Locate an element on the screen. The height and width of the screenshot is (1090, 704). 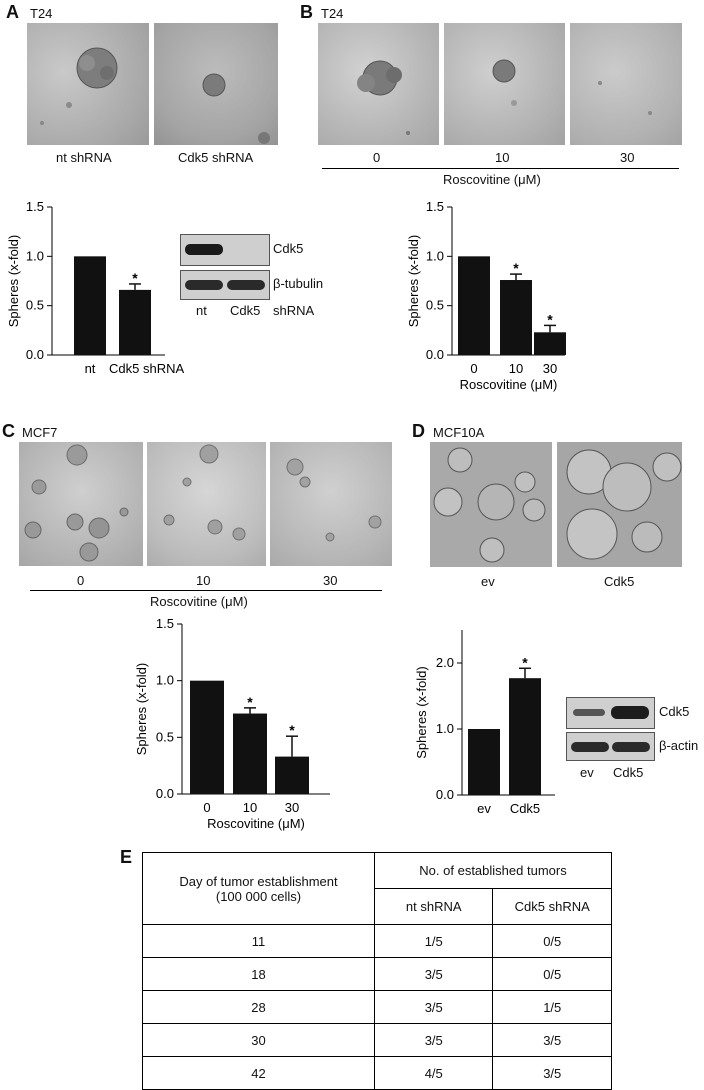
micrograph-d-cdk5 is located at coordinates (619, 504).